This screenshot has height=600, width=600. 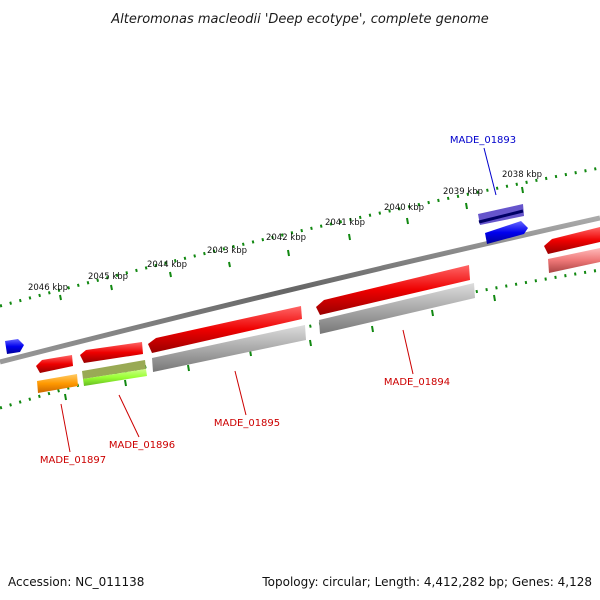 I want to click on gene-feature-stripe, so click(x=501, y=216).